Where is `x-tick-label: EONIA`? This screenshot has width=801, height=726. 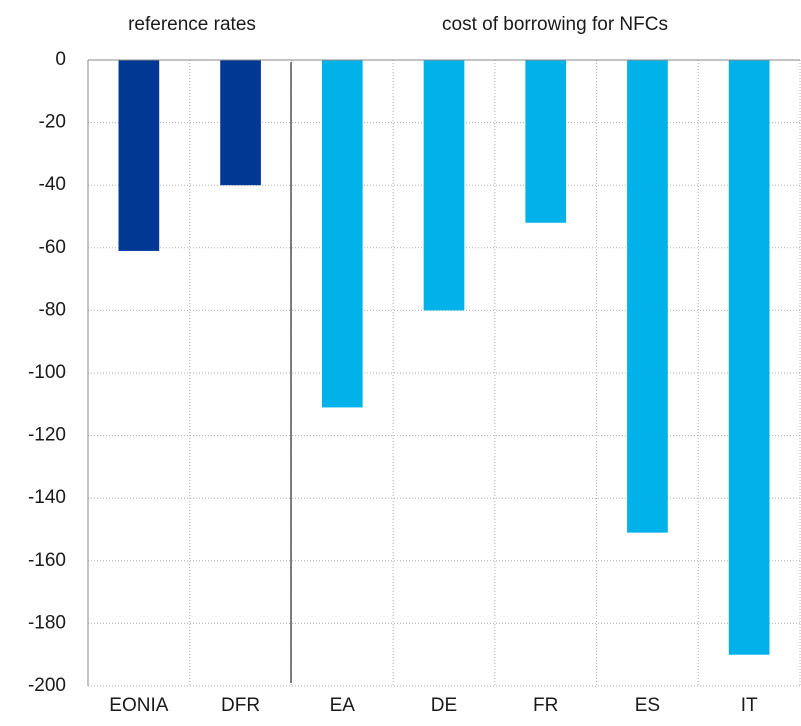 x-tick-label: EONIA is located at coordinates (138, 705).